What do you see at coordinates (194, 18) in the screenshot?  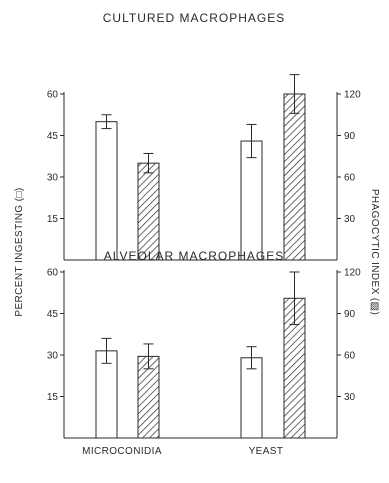 I see `chart-title: CULTURED MACROPHAGES` at bounding box center [194, 18].